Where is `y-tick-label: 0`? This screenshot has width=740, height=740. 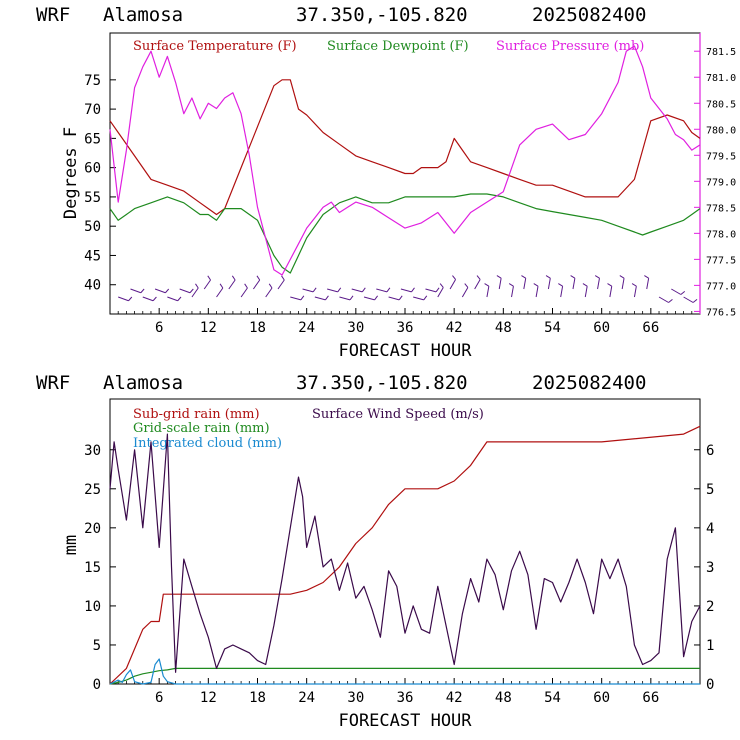
y-tick-label: 0 is located at coordinates (97, 685).